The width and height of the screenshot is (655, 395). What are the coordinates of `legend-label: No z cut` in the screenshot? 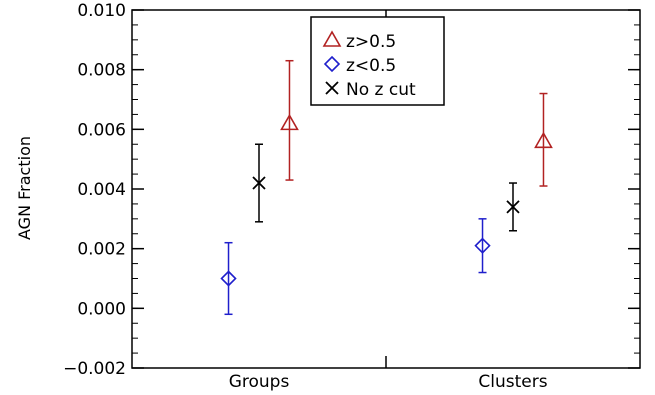 It's located at (381, 90).